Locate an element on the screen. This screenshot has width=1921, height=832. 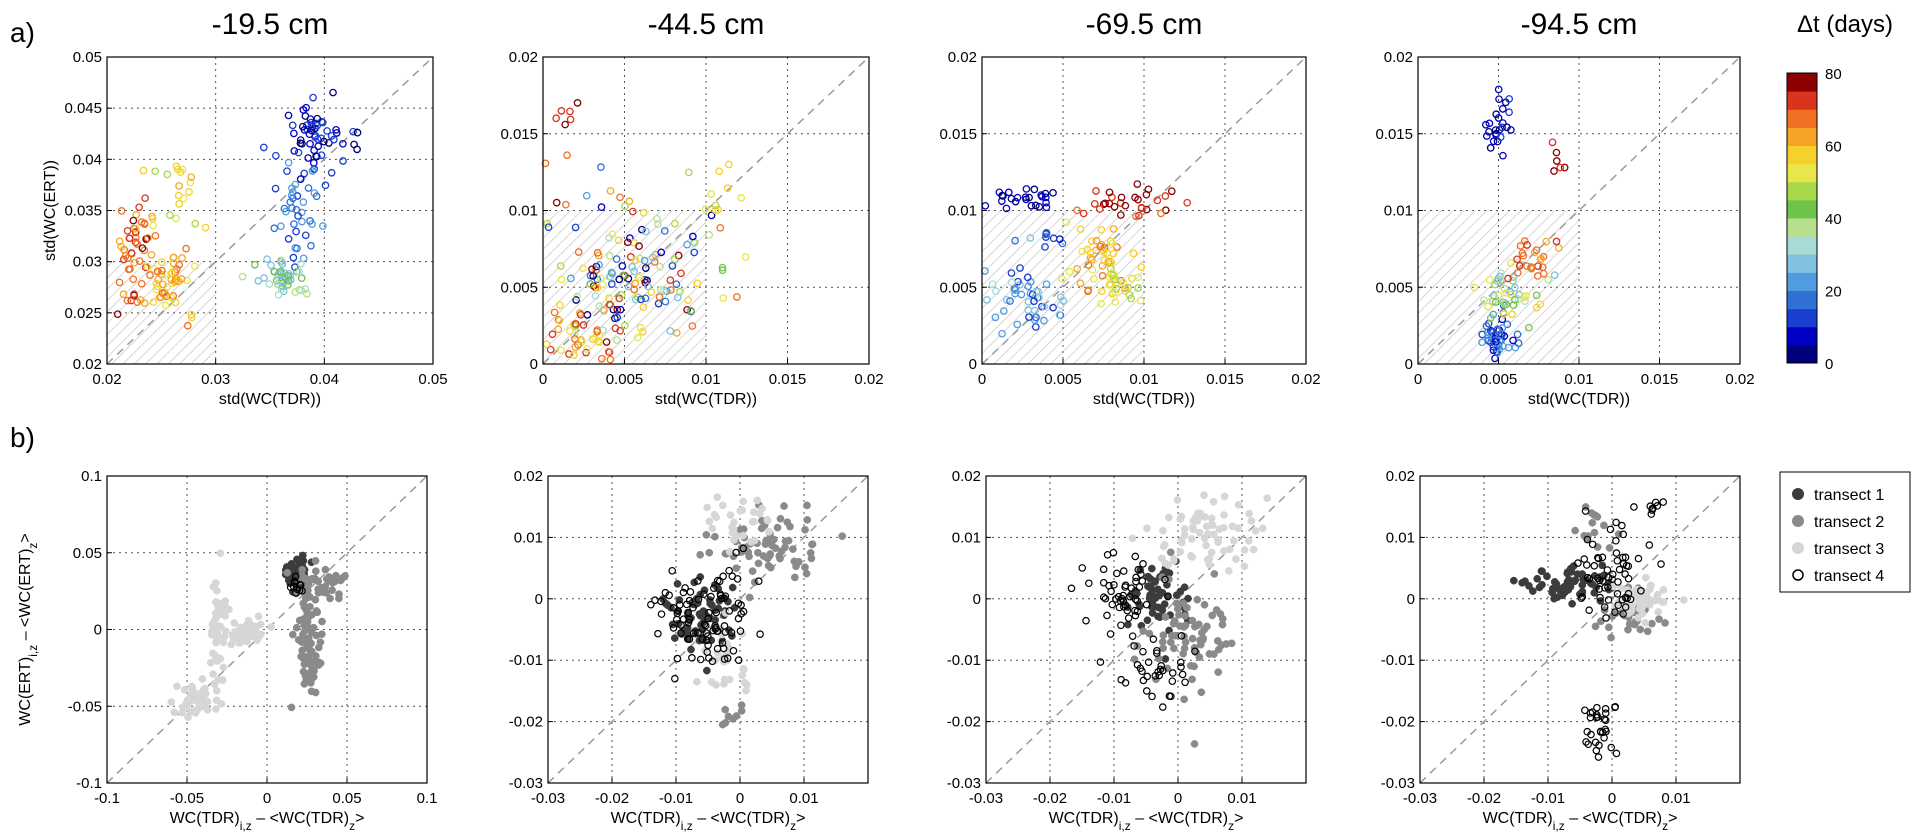
x-axis-label: WC(TDR)i,z – <WC(TDR)z> is located at coordinates (1146, 821).